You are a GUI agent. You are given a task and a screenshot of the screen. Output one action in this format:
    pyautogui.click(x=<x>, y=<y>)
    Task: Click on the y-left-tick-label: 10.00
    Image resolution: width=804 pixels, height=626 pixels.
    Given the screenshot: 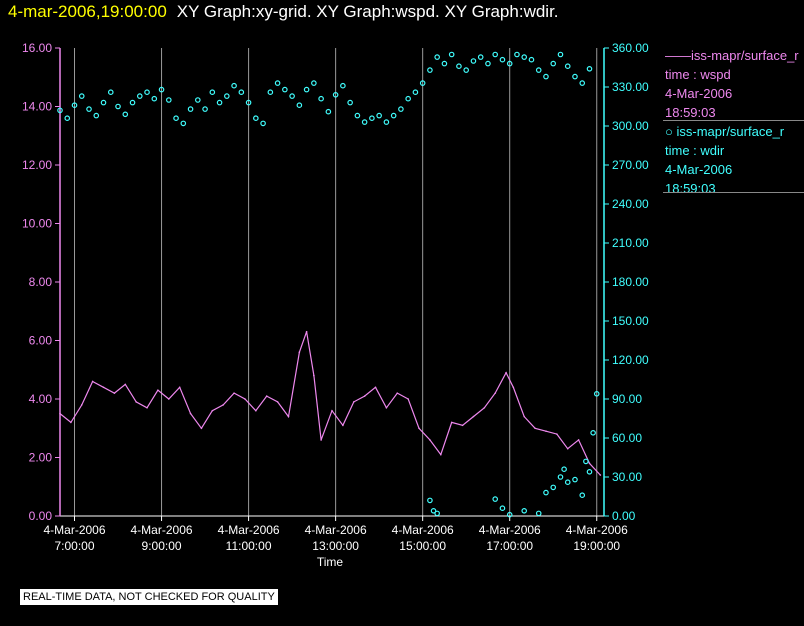 What is the action you would take?
    pyautogui.click(x=37, y=224)
    